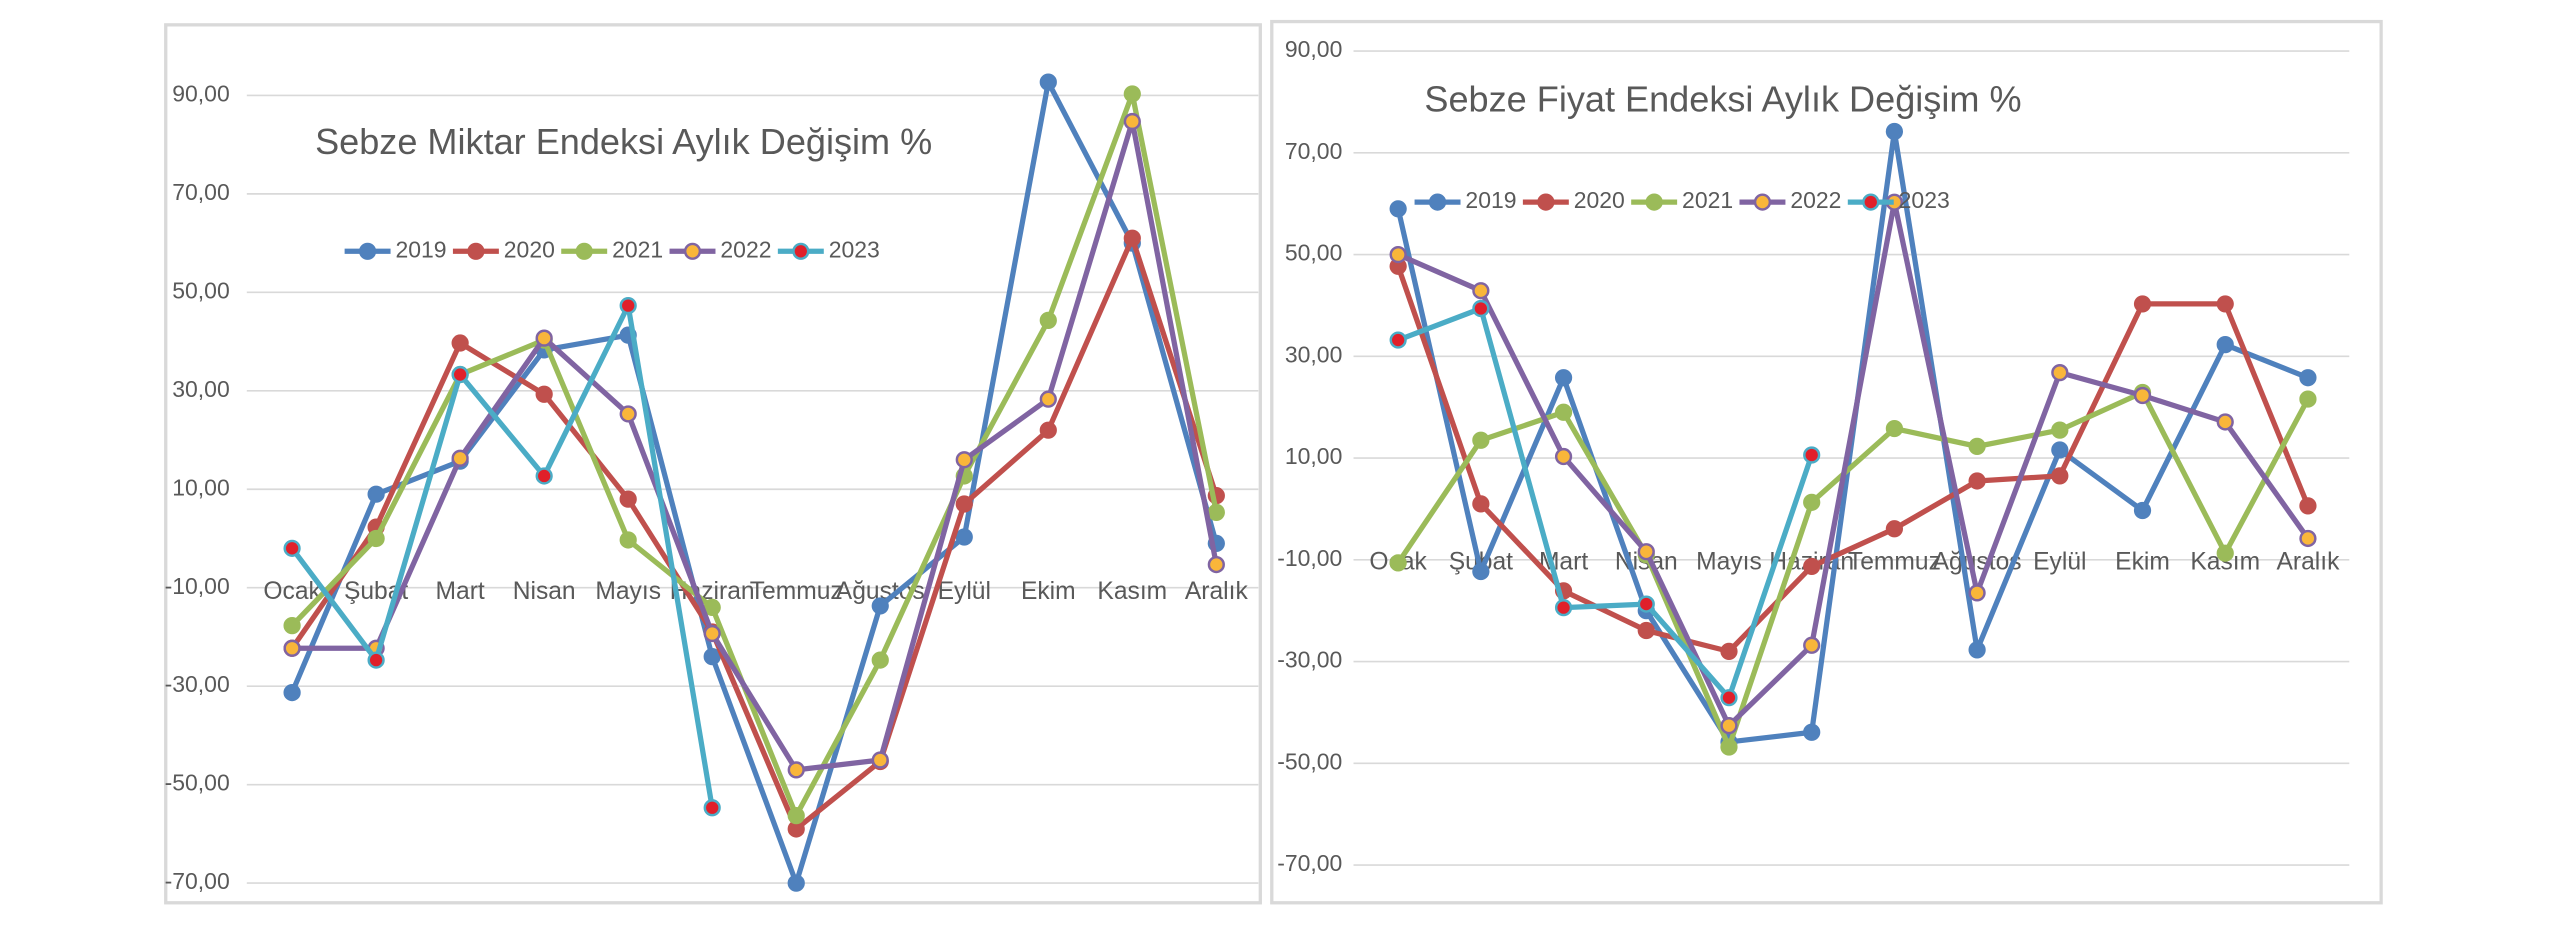 Image resolution: width=2560 pixels, height=926 pixels. Describe the element at coordinates (197, 881) in the screenshot. I see `y-tick-label: -70,00` at that location.